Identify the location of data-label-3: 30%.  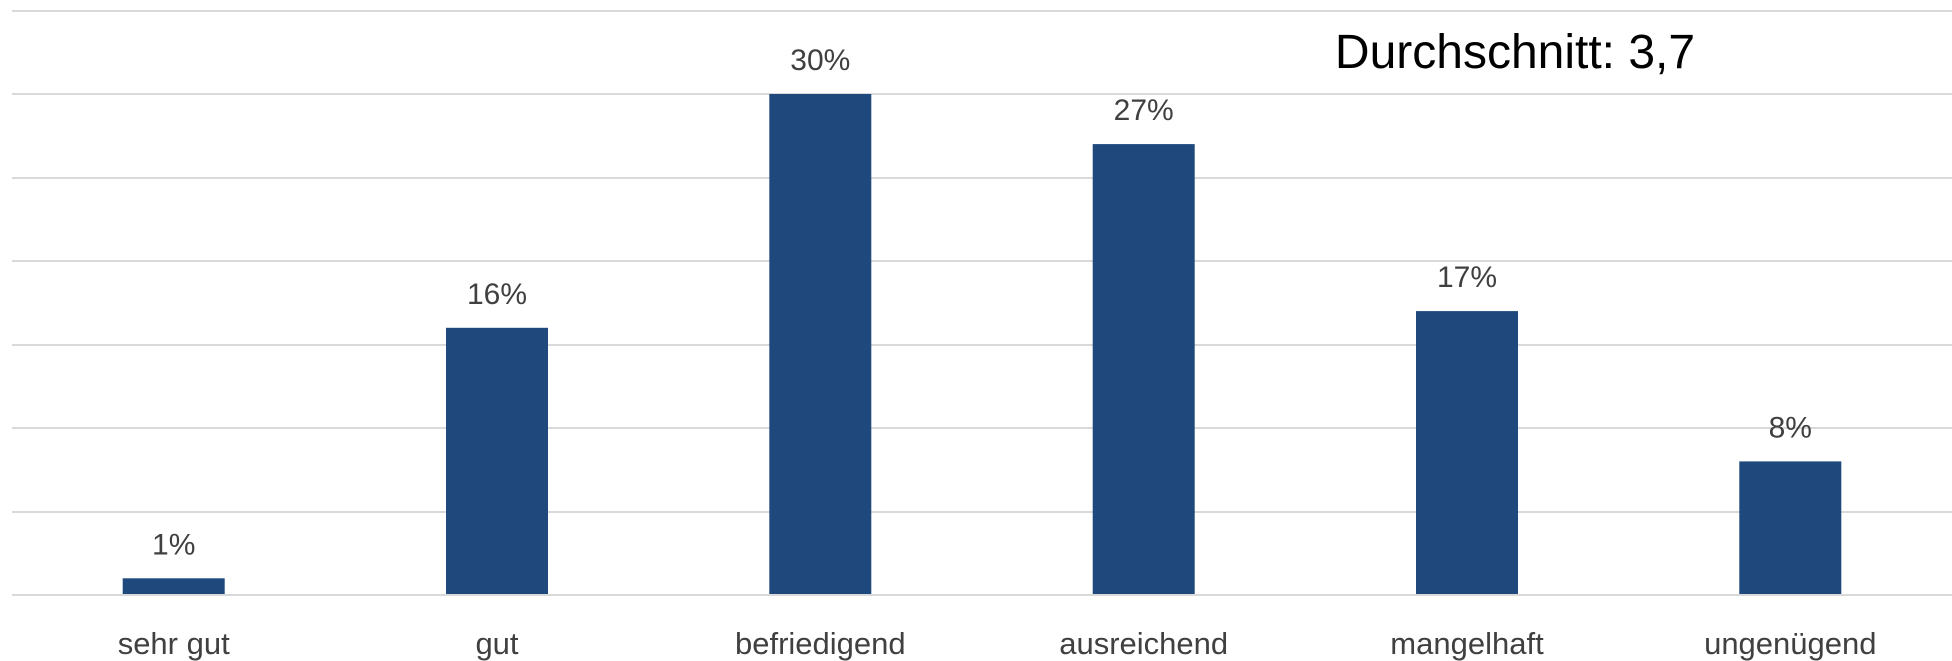
(820, 60).